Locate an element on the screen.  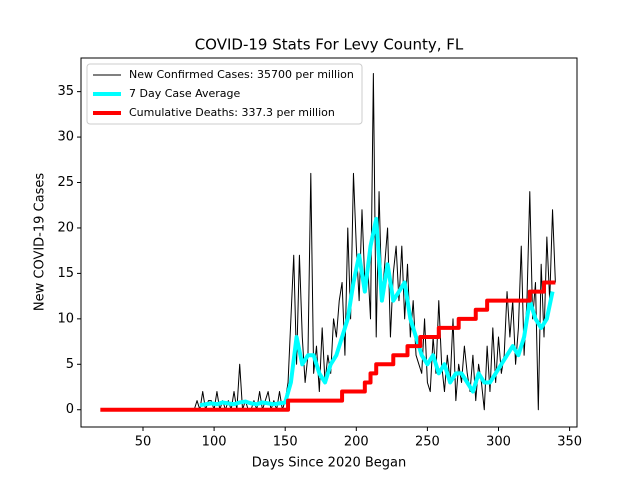
x-axis-label: Days Since 2020 Began is located at coordinates (329, 463).